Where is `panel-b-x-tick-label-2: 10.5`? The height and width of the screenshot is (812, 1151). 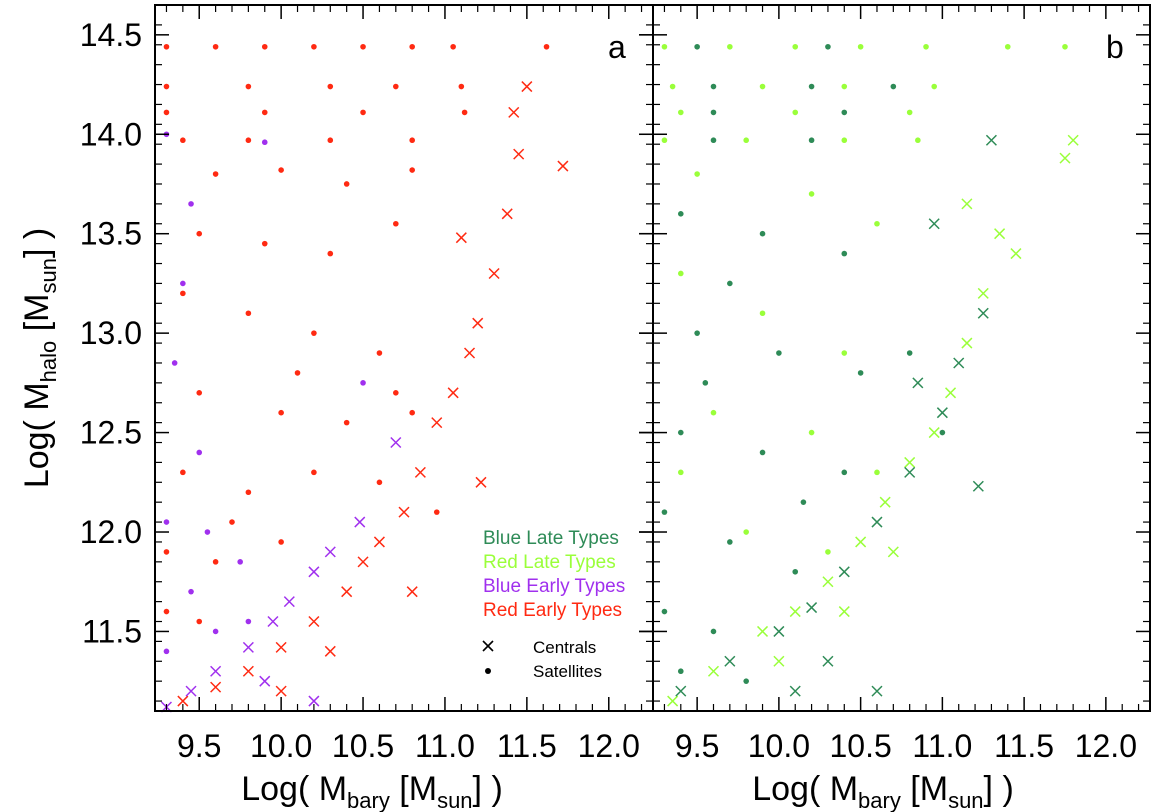 panel-b-x-tick-label-2: 10.5 is located at coordinates (860, 746).